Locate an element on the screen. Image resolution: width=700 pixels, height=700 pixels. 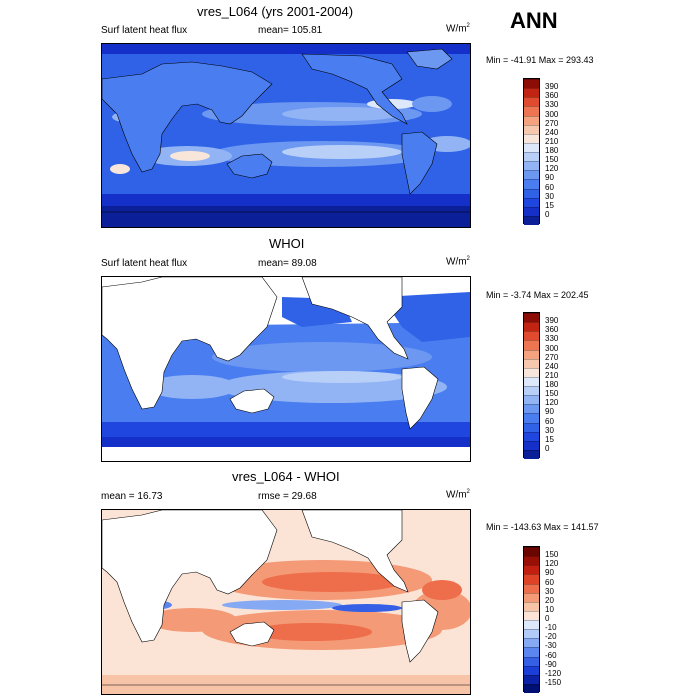
panel1-left-label: Surf latent heat flux is located at coordinates (144, 30).